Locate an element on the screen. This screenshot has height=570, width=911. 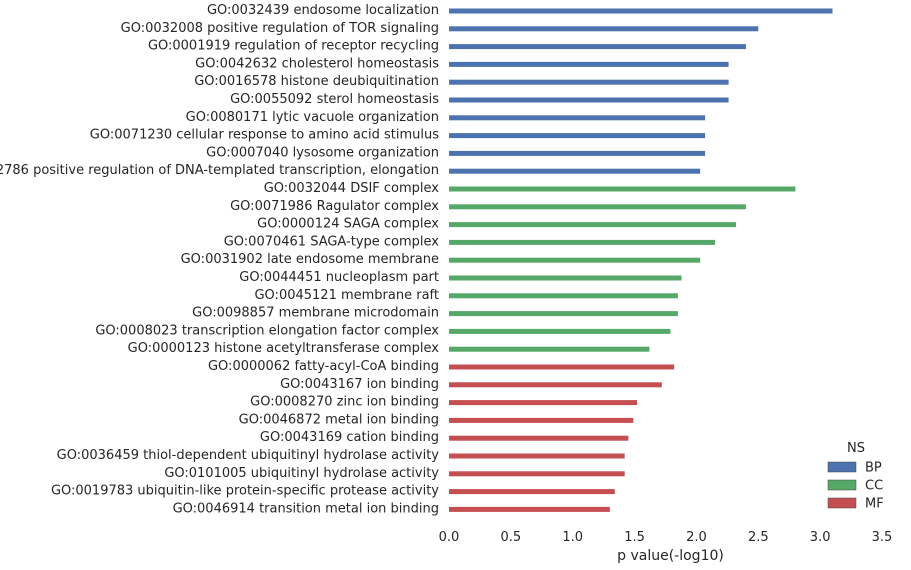
category-label: GO:0071986 Ragulator complex is located at coordinates (334, 206).